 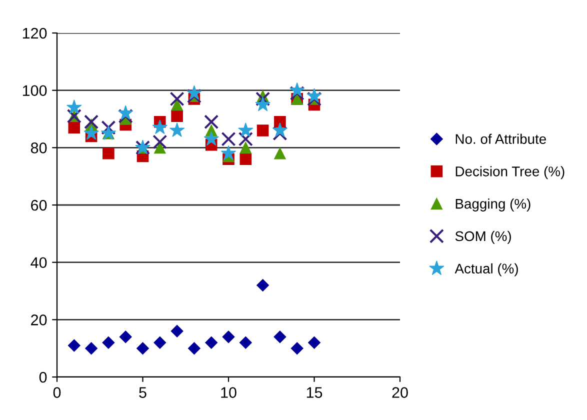 What do you see at coordinates (34, 33) in the screenshot?
I see `y-tick-label: 120` at bounding box center [34, 33].